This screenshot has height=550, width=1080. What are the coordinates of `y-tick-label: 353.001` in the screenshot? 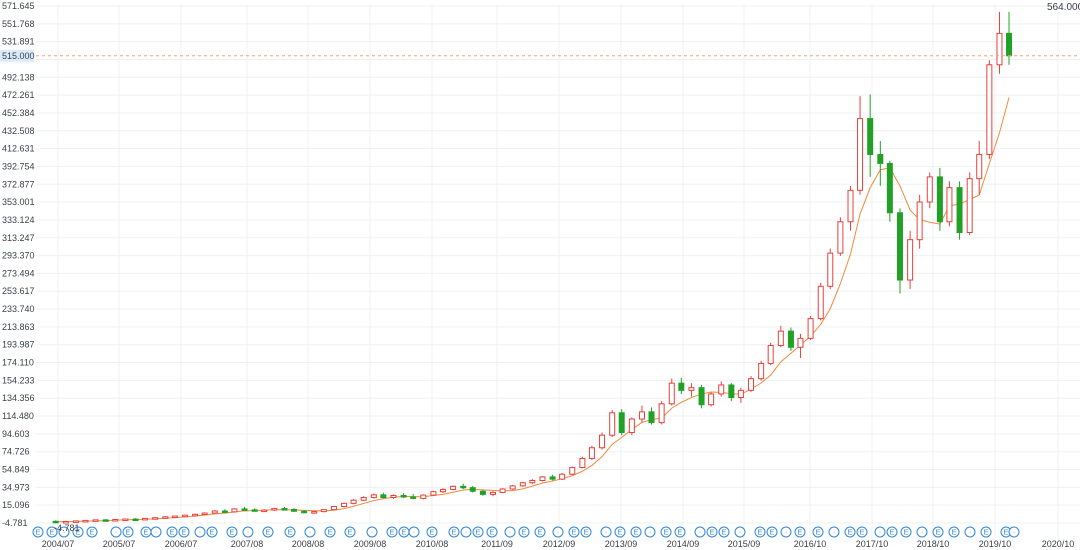 It's located at (18, 202).